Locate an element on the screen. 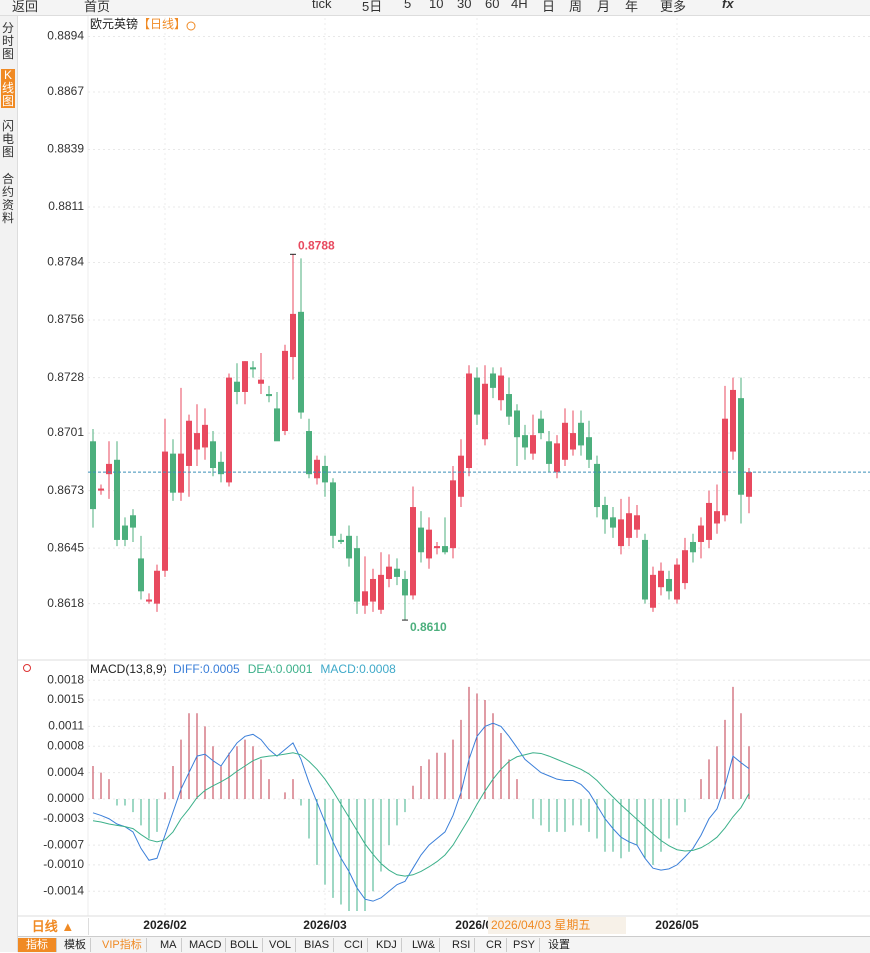  indicator-tab: MA is located at coordinates (169, 945).